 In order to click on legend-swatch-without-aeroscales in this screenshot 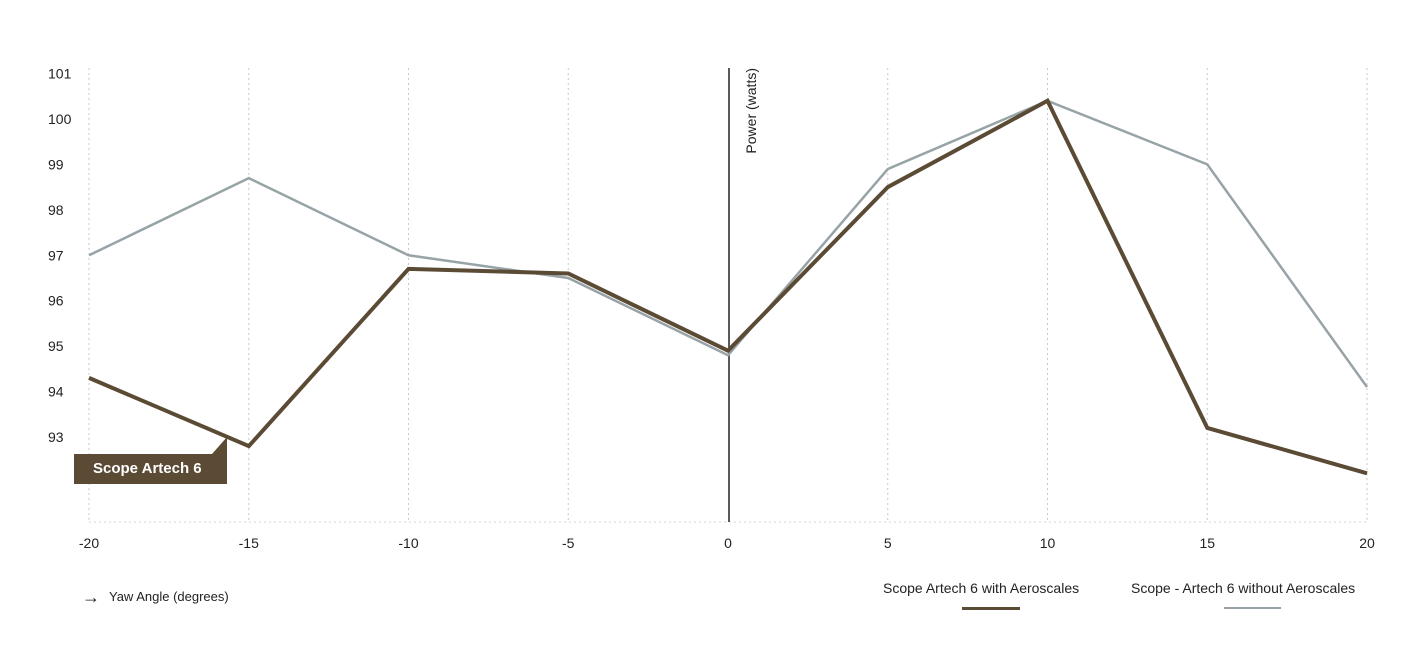, I will do `click(1252, 608)`.